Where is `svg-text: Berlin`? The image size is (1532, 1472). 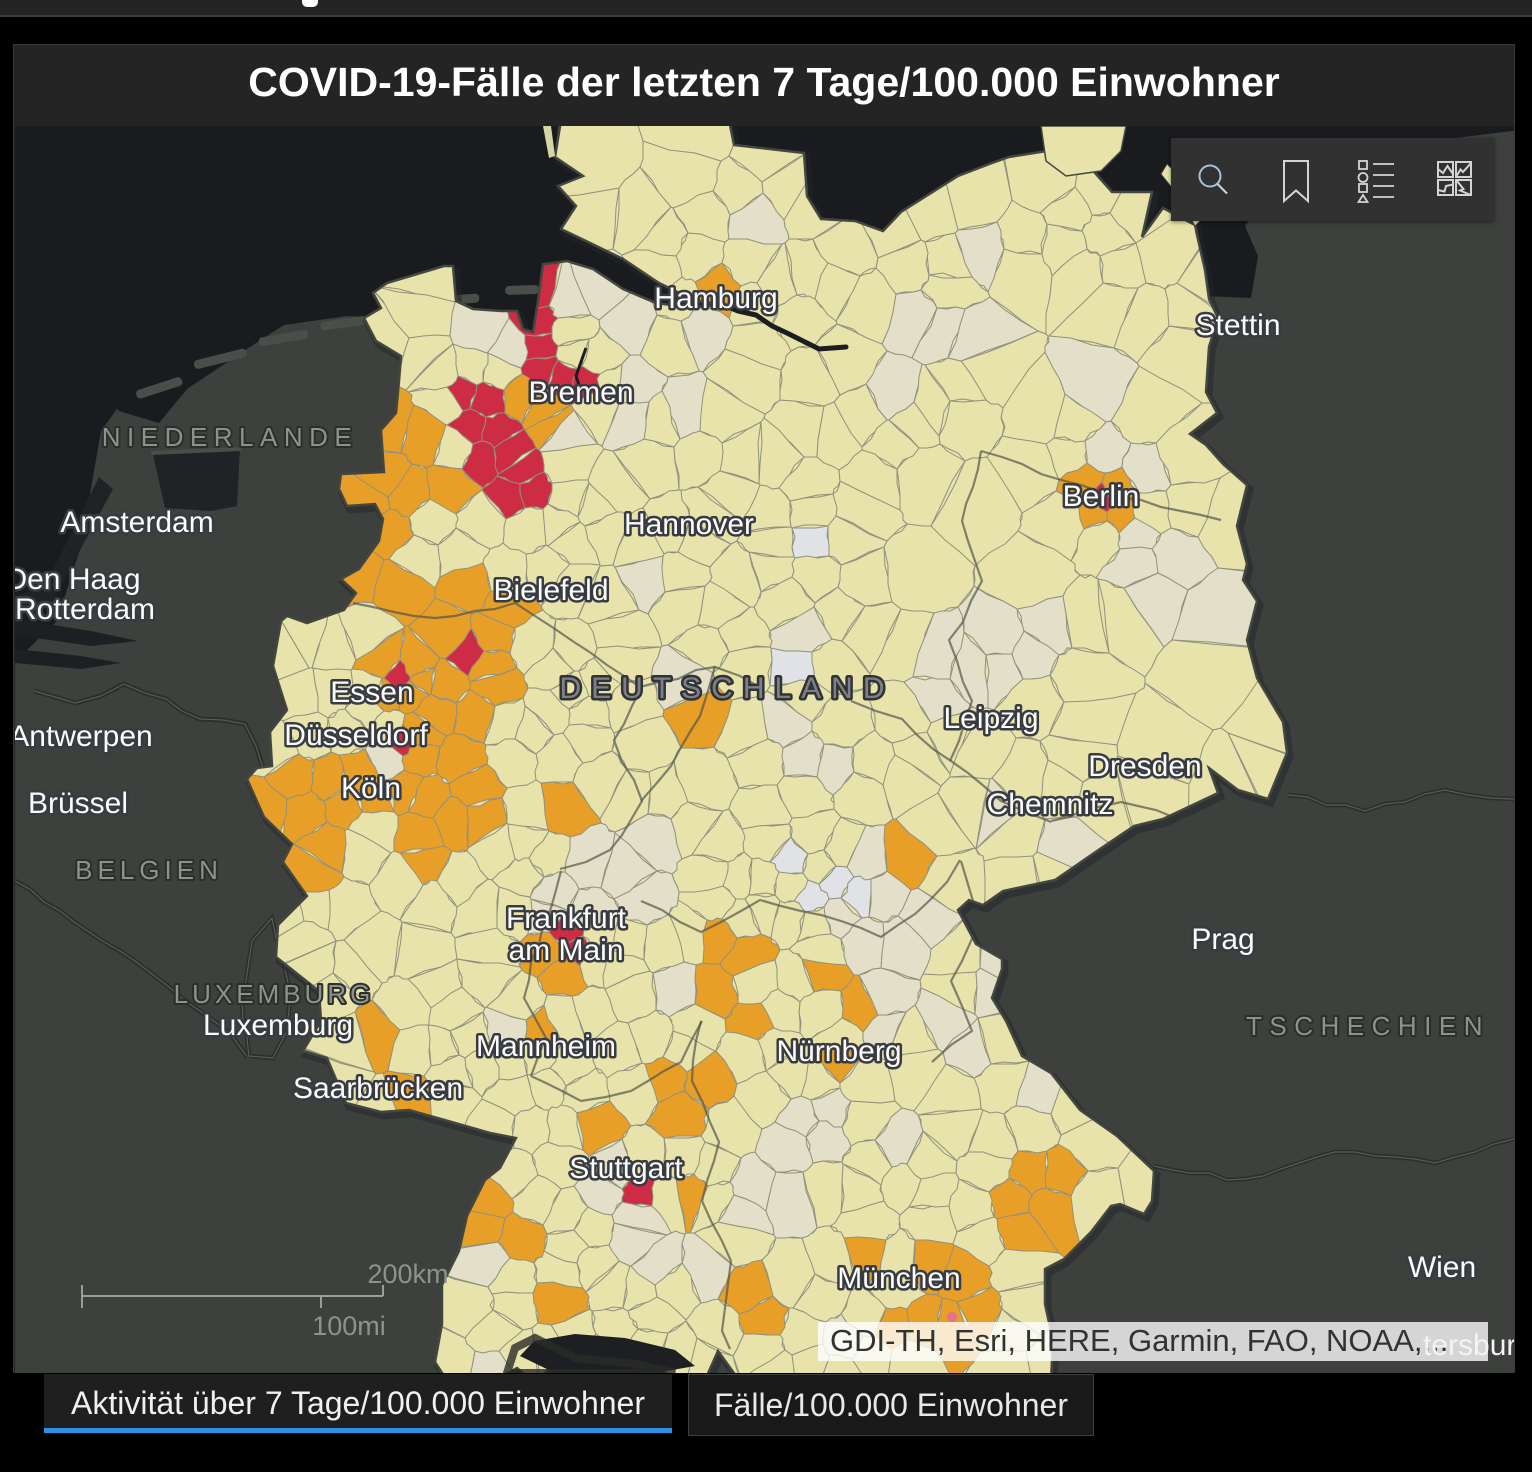
svg-text: Berlin is located at coordinates (1101, 496).